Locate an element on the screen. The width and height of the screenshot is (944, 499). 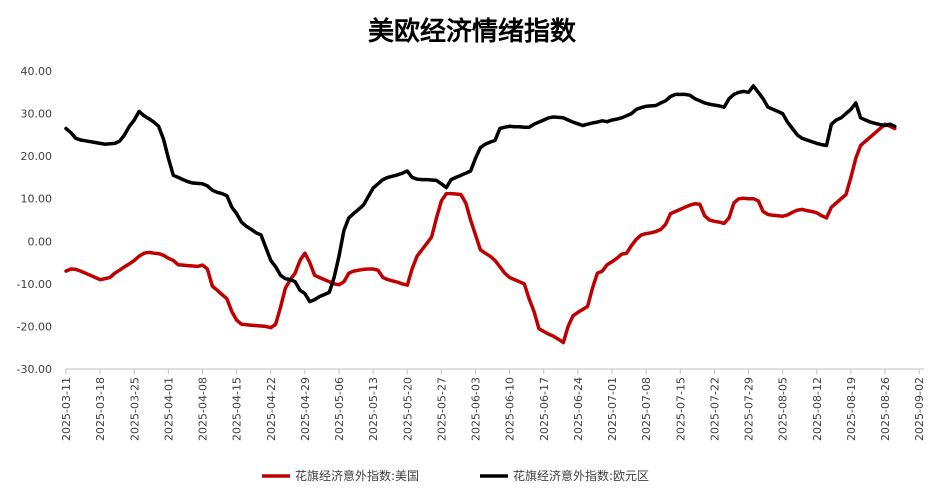
legend-label: 花旗经济意外指数:美国 is located at coordinates (357, 475).